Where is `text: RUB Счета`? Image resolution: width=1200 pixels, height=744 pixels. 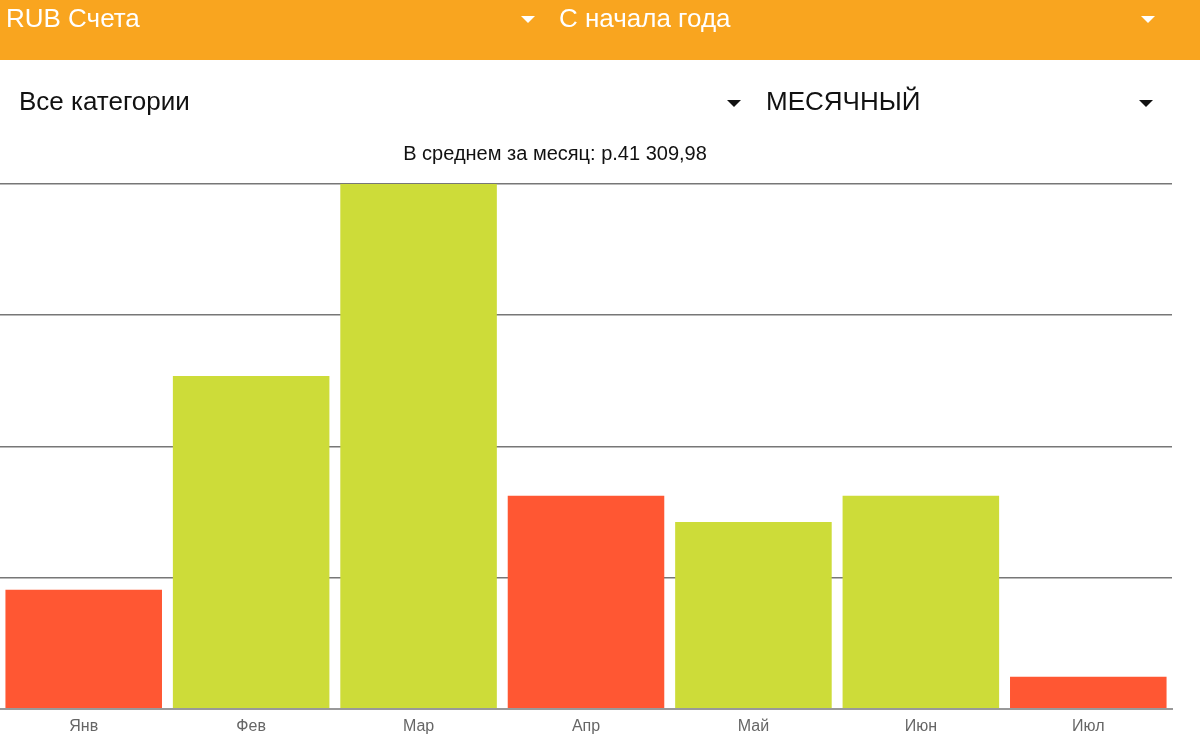
text: RUB Счета is located at coordinates (73, 18).